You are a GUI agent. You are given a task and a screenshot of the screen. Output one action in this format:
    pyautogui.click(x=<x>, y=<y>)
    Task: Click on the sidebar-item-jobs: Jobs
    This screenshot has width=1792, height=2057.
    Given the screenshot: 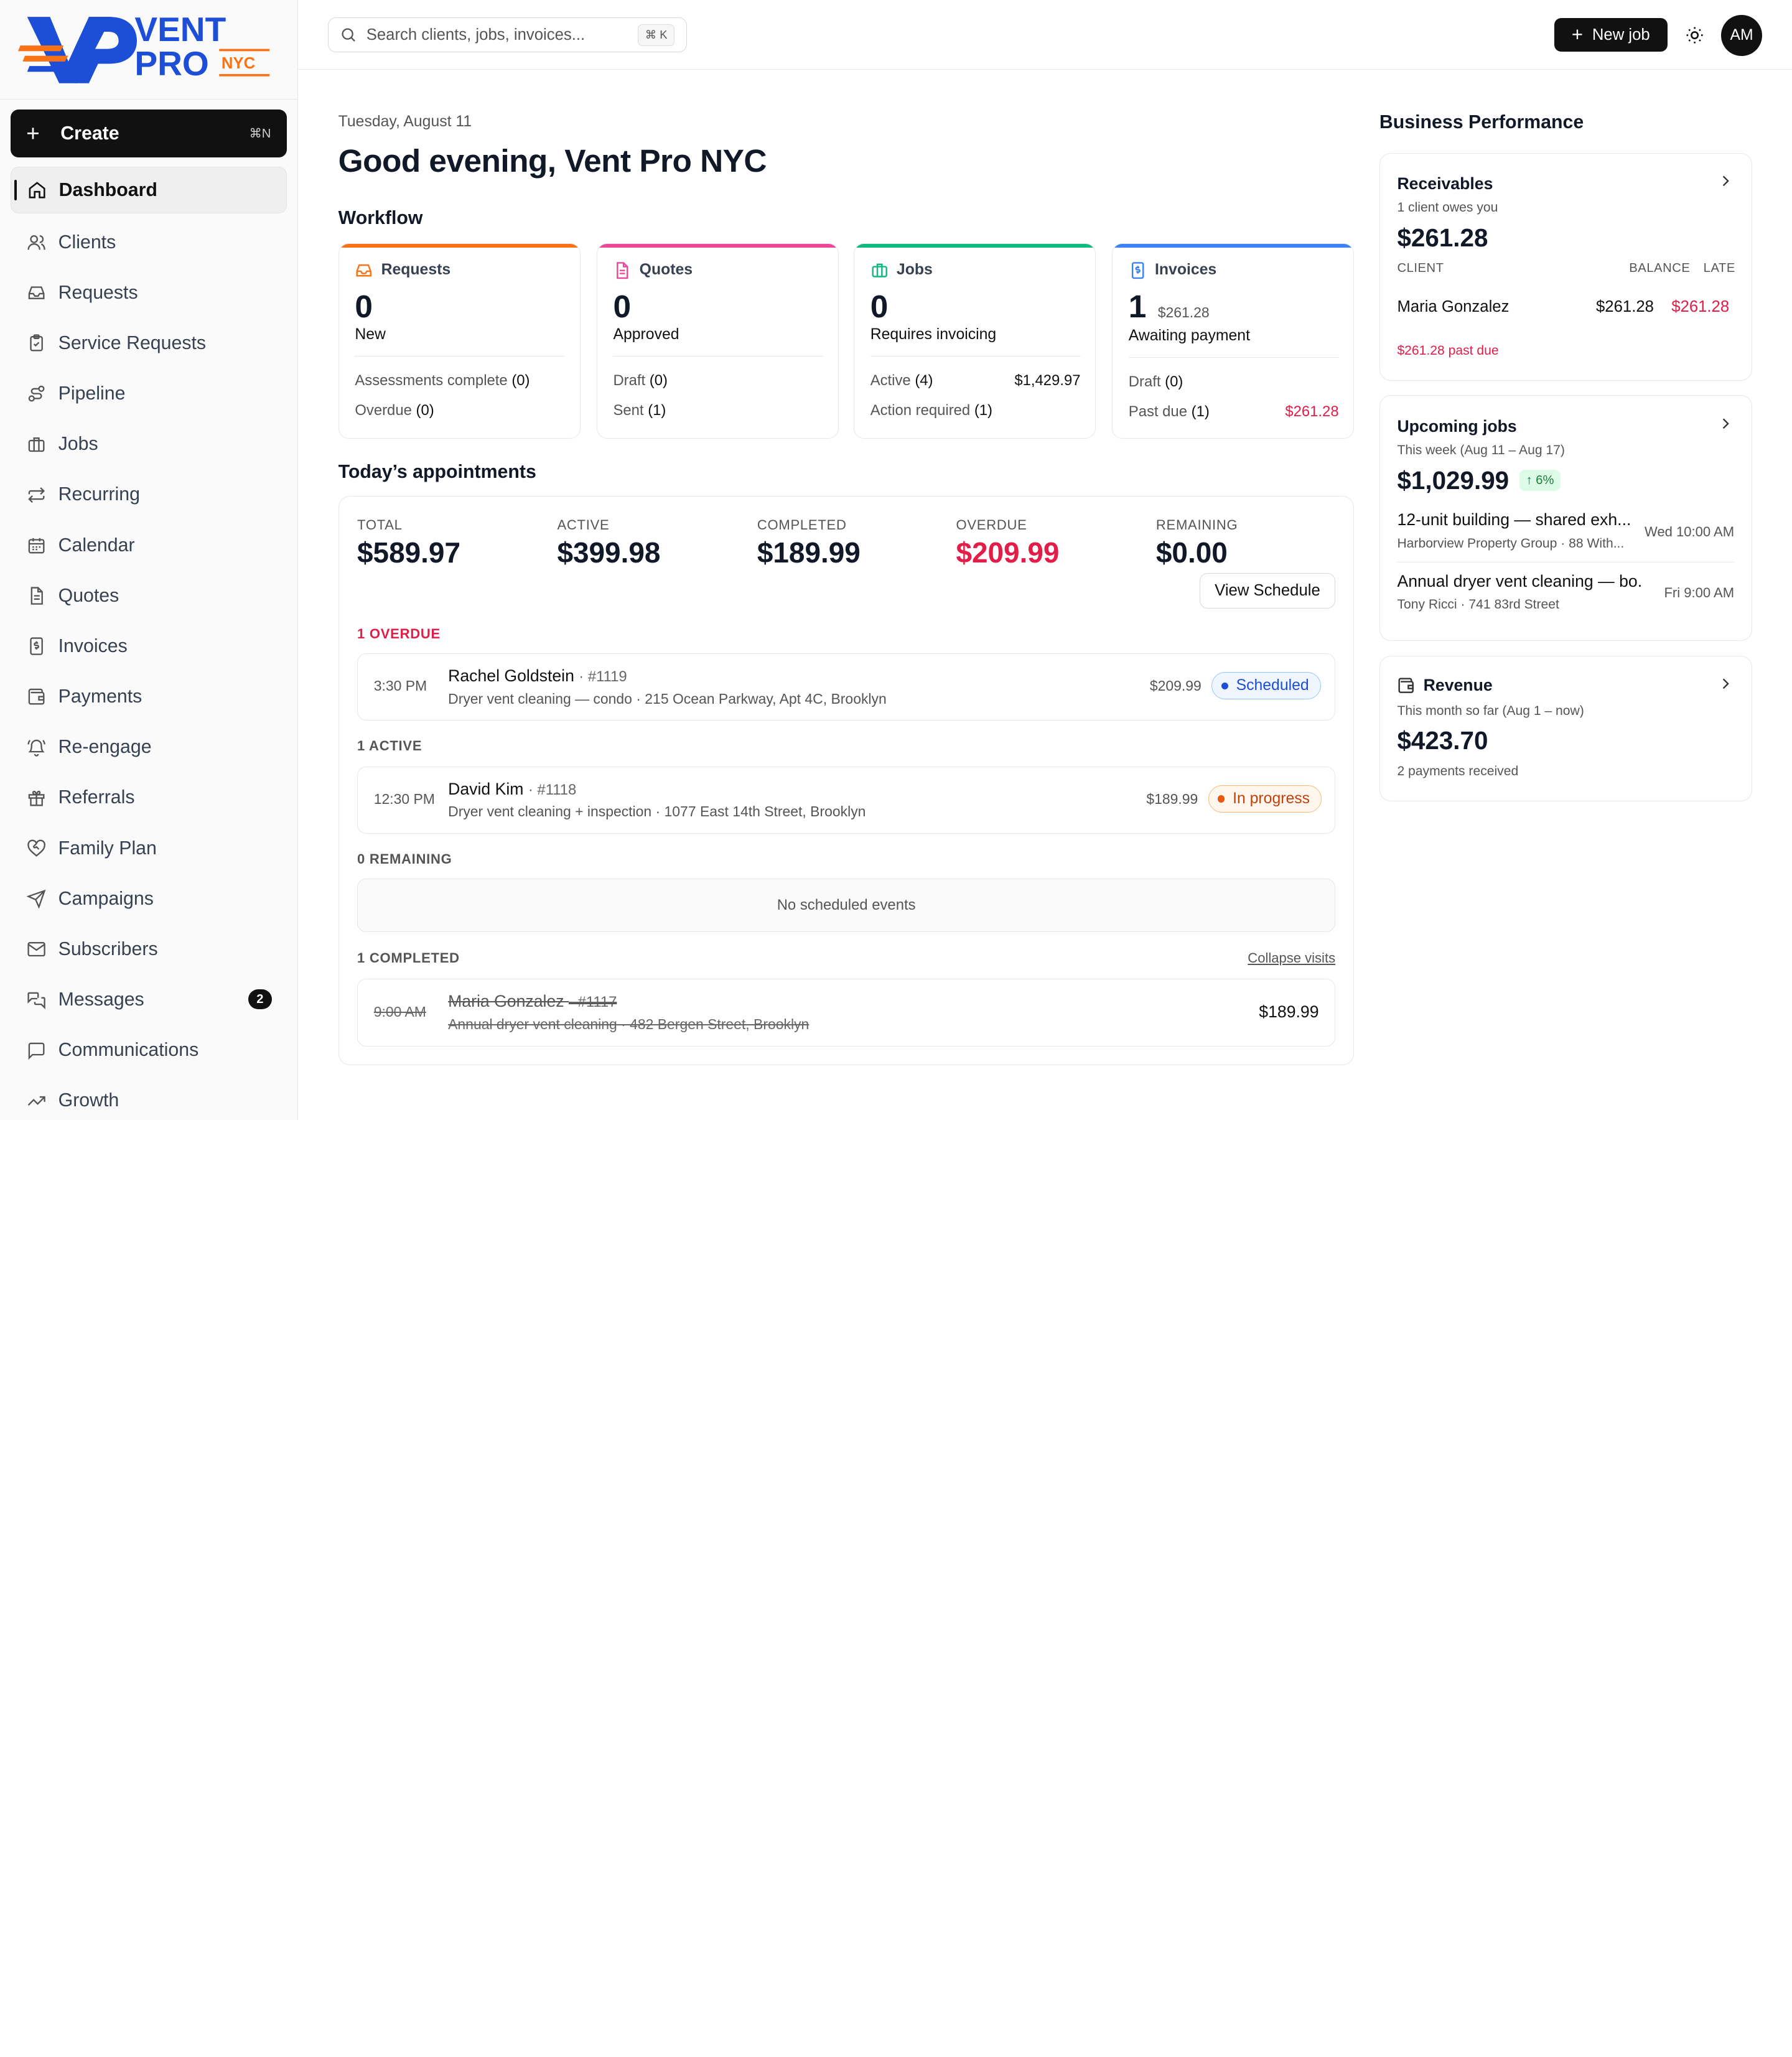 What is the action you would take?
    pyautogui.click(x=149, y=444)
    